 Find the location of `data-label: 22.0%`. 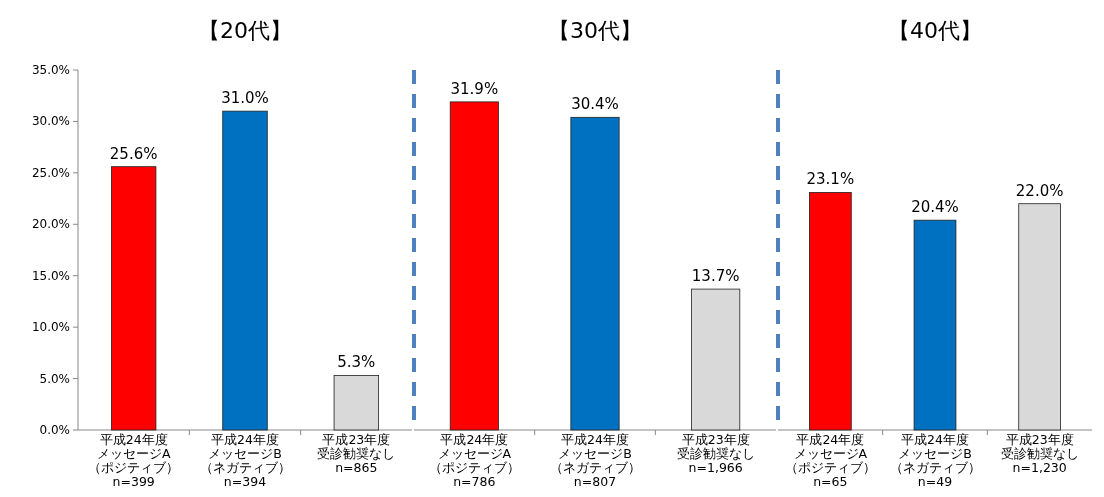

data-label: 22.0% is located at coordinates (1039, 190).